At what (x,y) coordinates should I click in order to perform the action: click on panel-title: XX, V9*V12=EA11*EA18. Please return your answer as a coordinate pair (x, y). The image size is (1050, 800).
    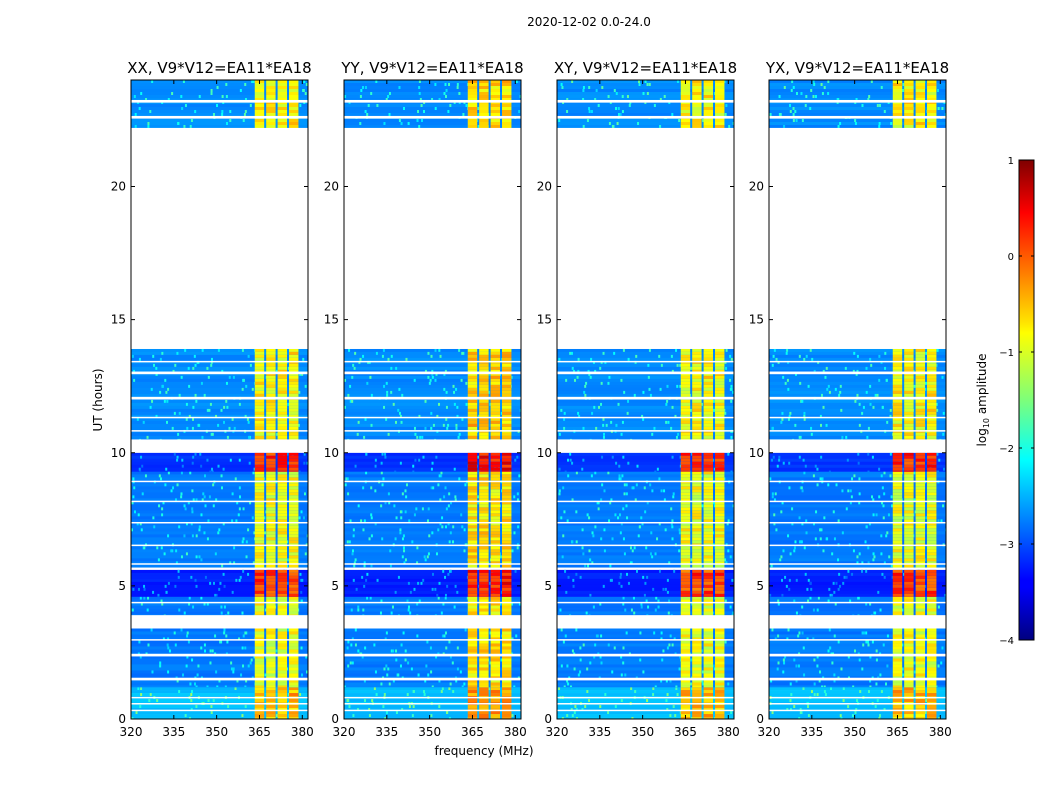
    Looking at the image, I should click on (219, 68).